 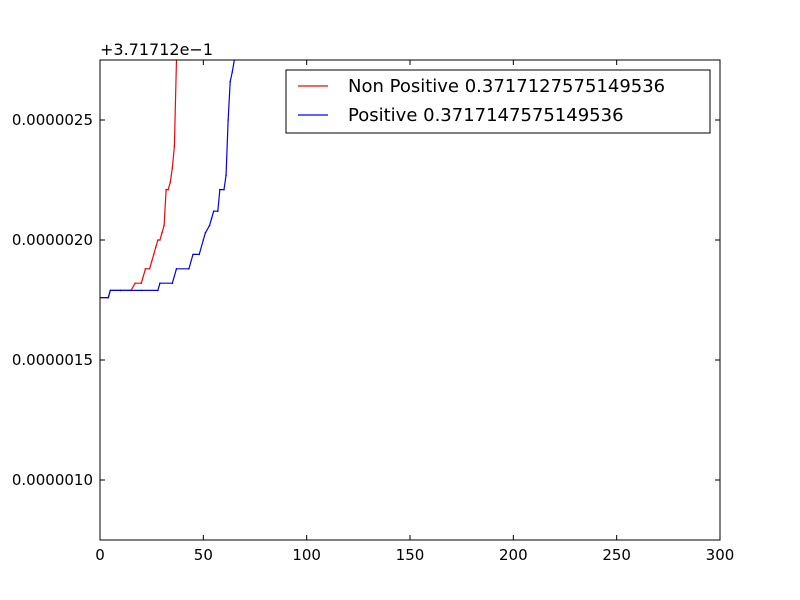 I want to click on y-tick-label: 0.0000010, so click(x=52, y=480).